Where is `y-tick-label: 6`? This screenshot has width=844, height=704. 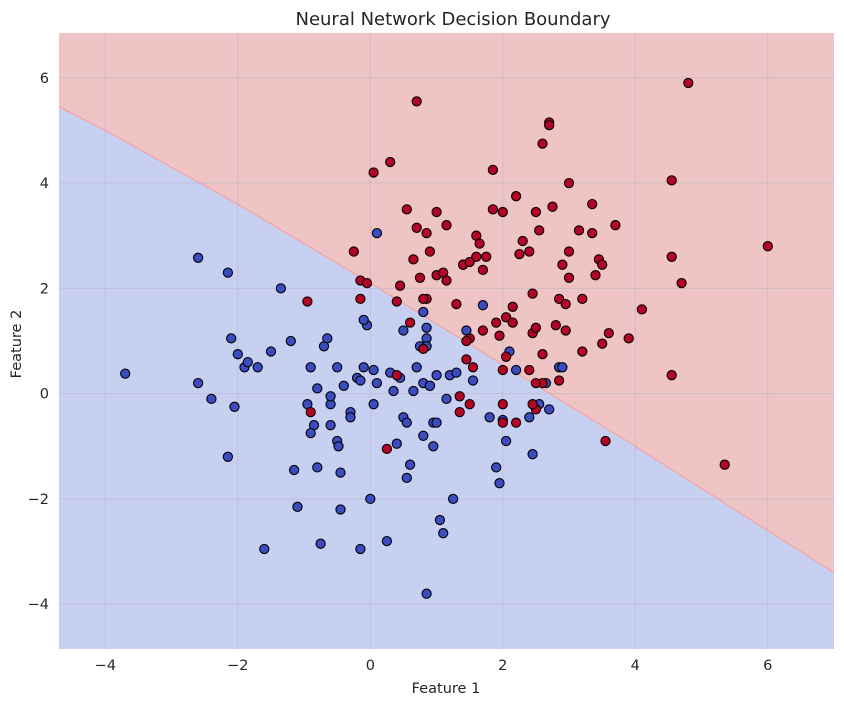 y-tick-label: 6 is located at coordinates (44, 79).